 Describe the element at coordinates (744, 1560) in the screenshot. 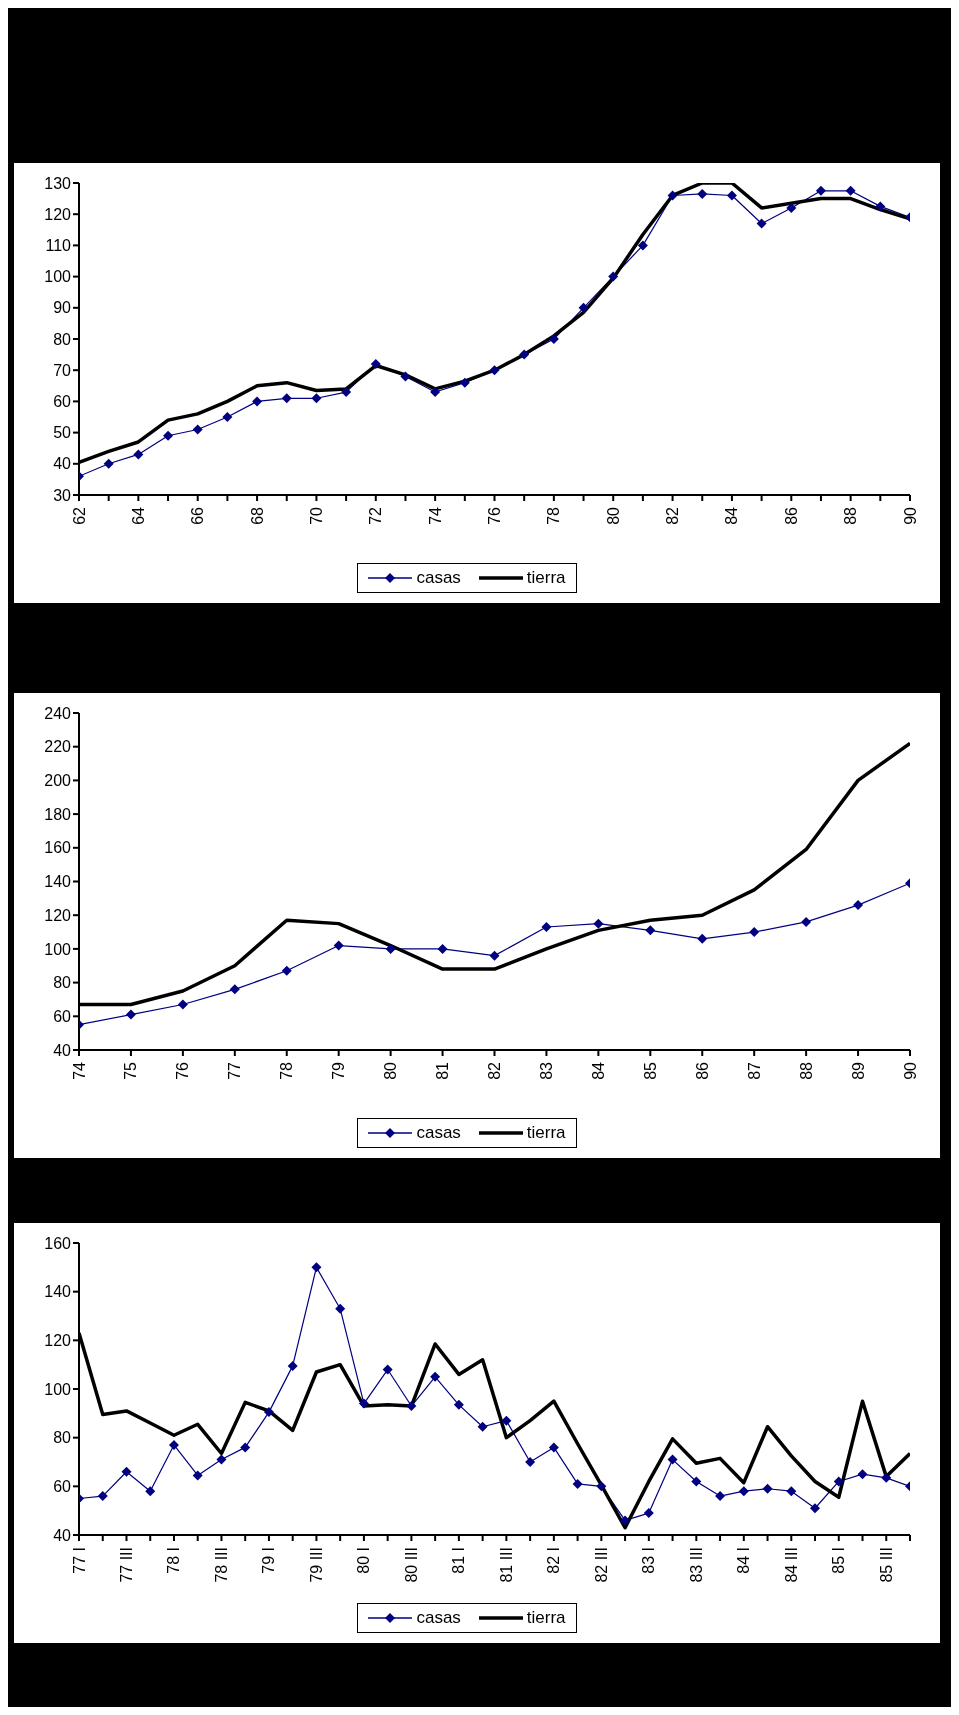

I see `x-tick-label: 84 I` at that location.